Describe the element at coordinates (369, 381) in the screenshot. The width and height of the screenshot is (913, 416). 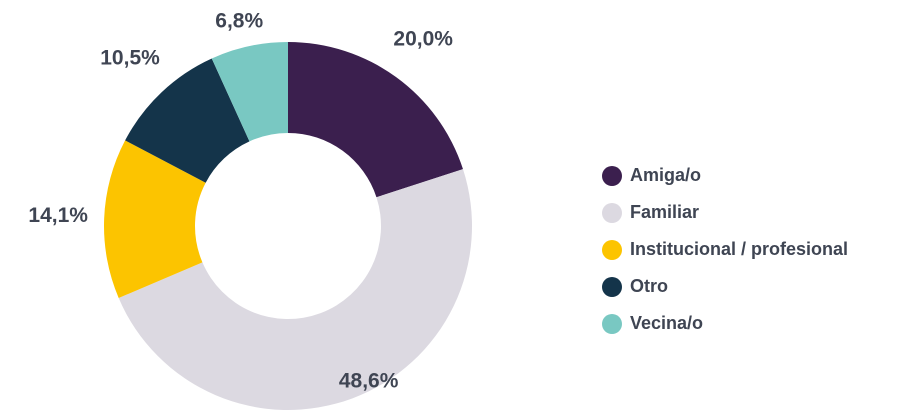
I see `value-label: 48,6%` at that location.